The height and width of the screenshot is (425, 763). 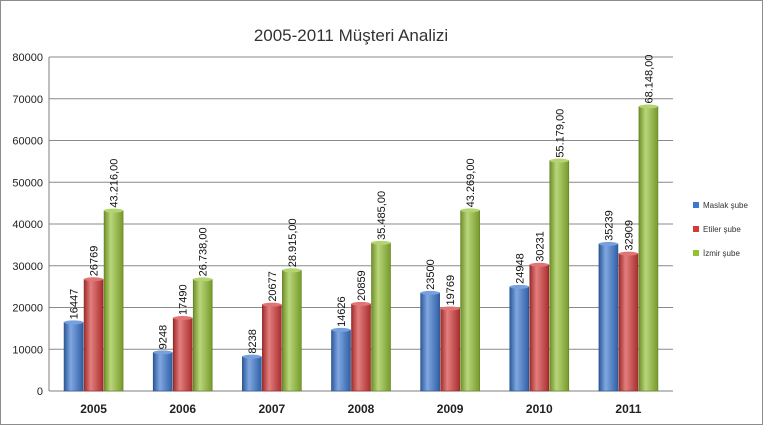 What do you see at coordinates (184, 299) in the screenshot?
I see `data-label: 17490` at bounding box center [184, 299].